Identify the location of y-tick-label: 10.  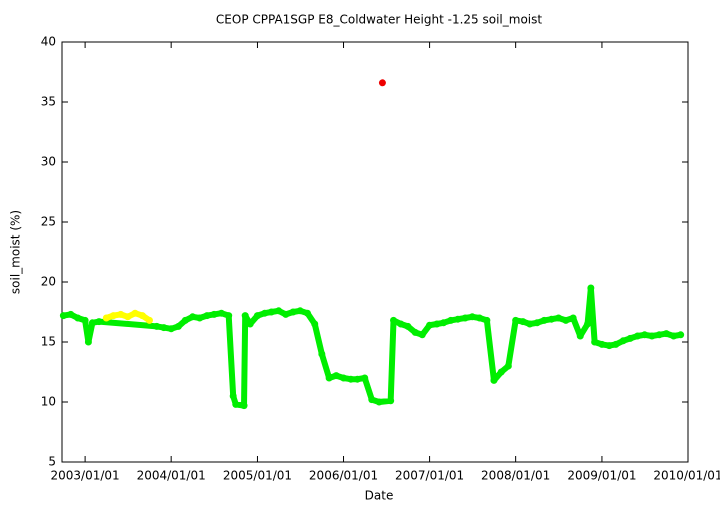
(48, 402).